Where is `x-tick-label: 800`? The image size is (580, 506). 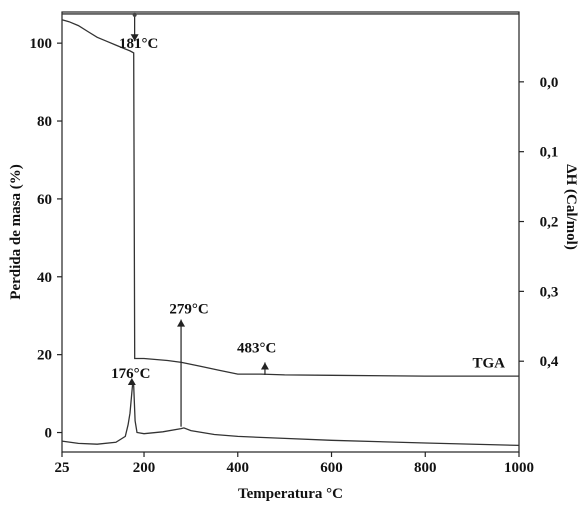 x-tick-label: 800 is located at coordinates (425, 468).